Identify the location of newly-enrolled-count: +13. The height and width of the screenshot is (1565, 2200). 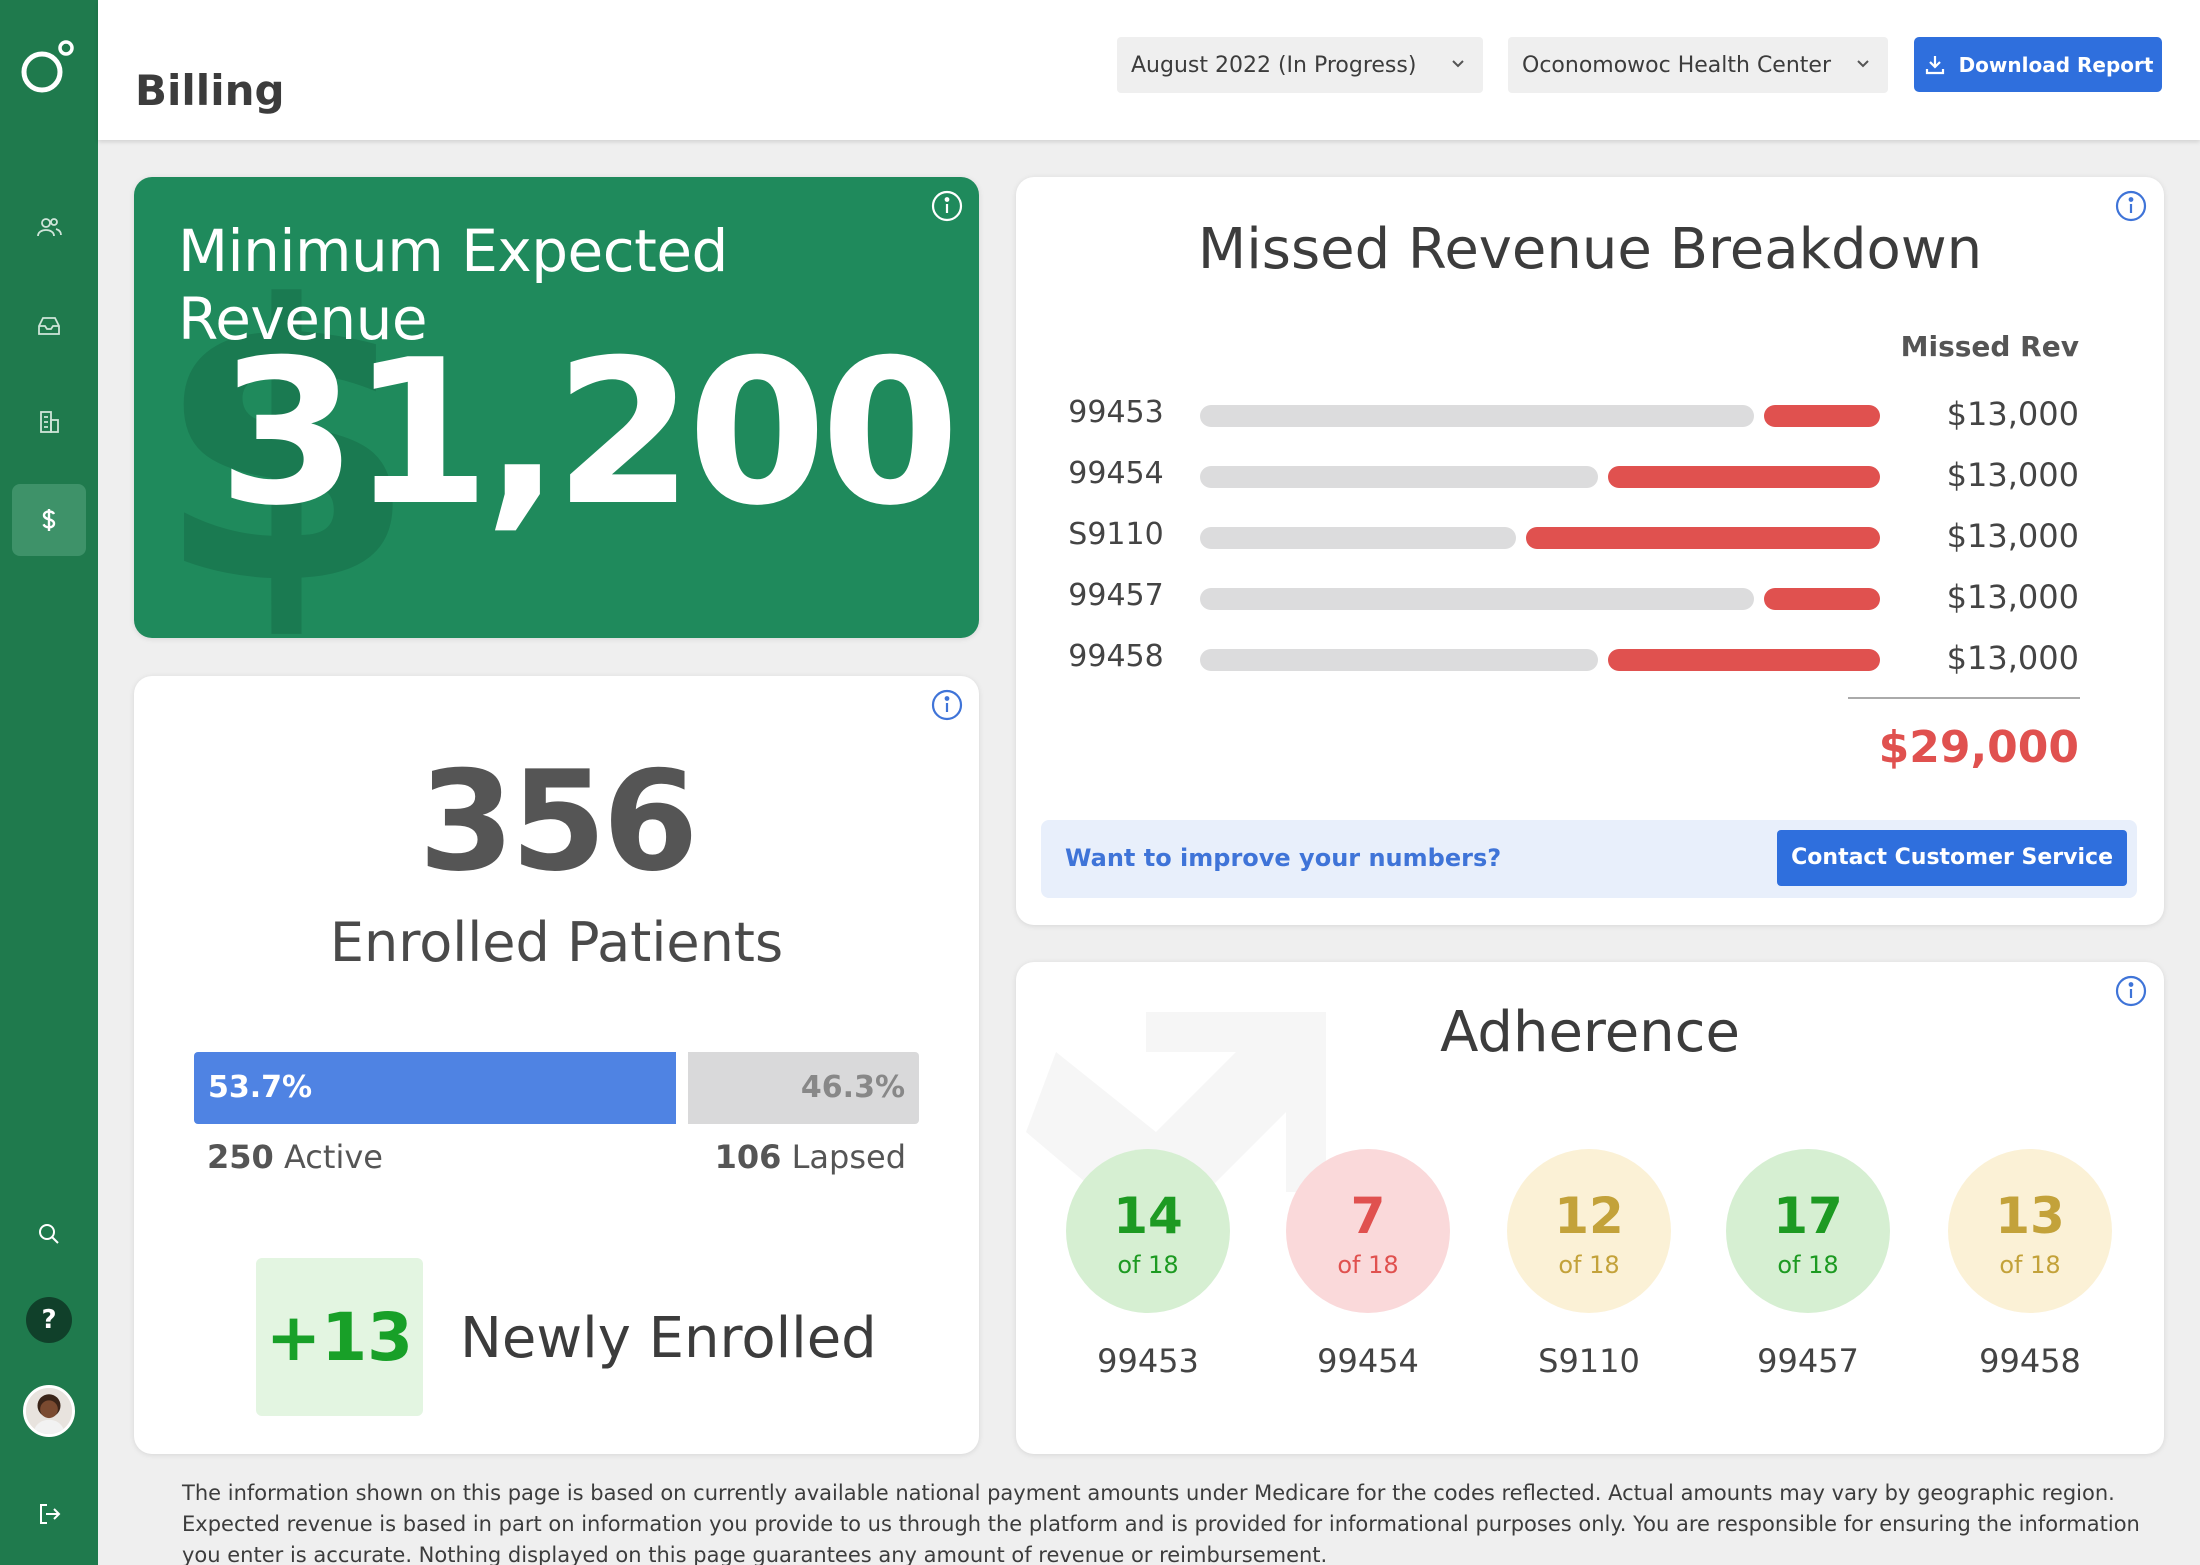
(339, 1337).